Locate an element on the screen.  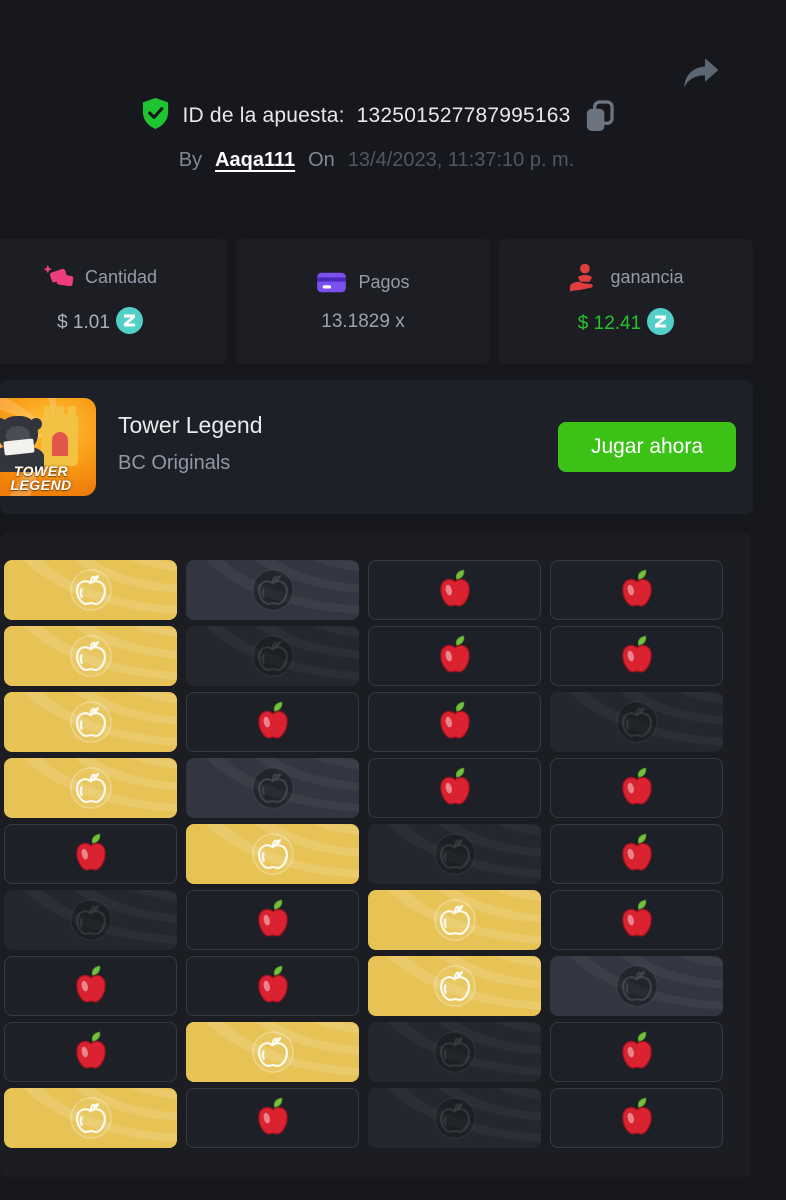
stat-label: Cantidad is located at coordinates (121, 276).